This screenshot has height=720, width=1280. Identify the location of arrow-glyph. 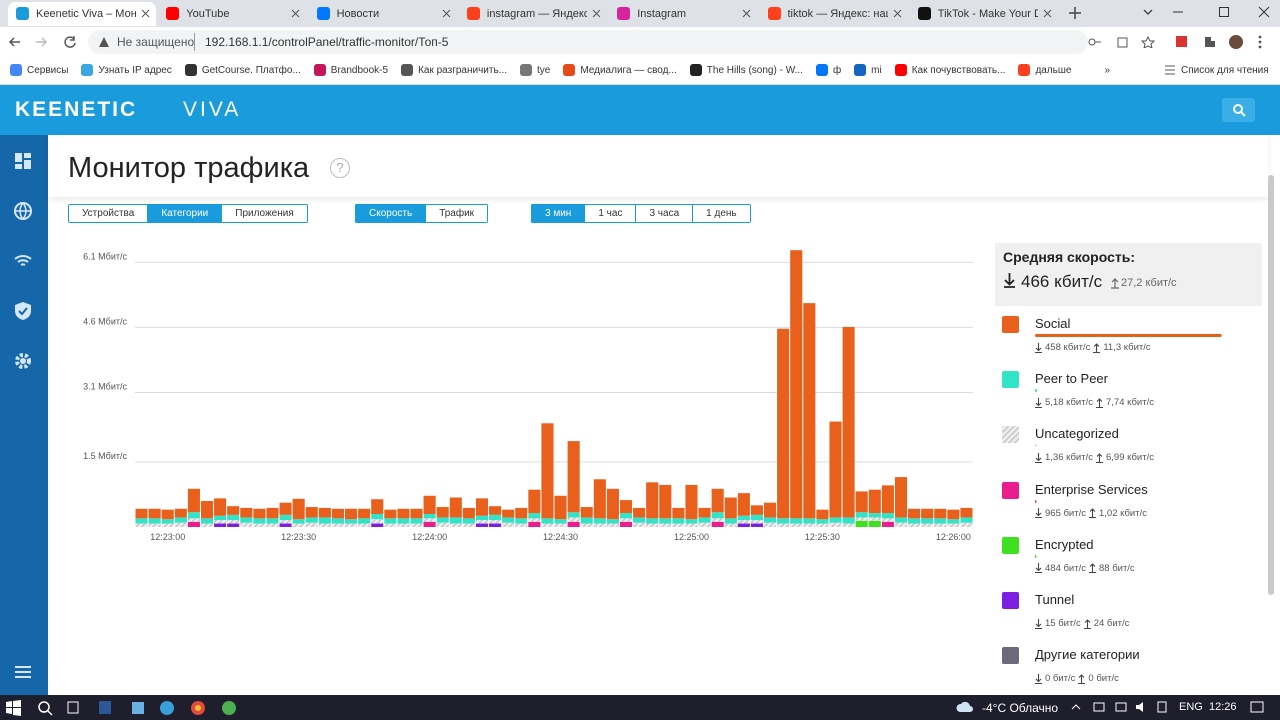
(1038, 678).